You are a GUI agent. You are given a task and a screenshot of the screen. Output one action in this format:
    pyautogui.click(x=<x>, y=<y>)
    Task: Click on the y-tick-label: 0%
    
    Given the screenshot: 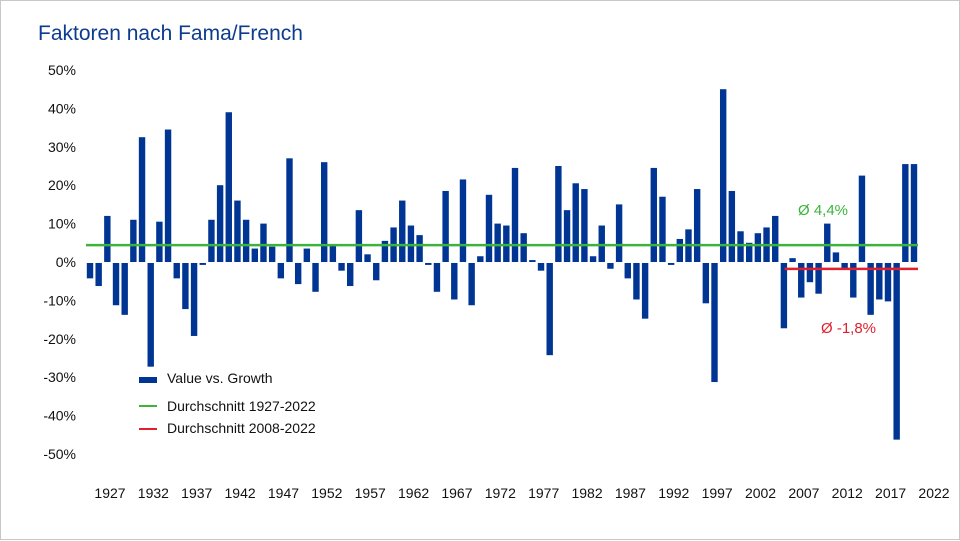 What is the action you would take?
    pyautogui.click(x=66, y=262)
    